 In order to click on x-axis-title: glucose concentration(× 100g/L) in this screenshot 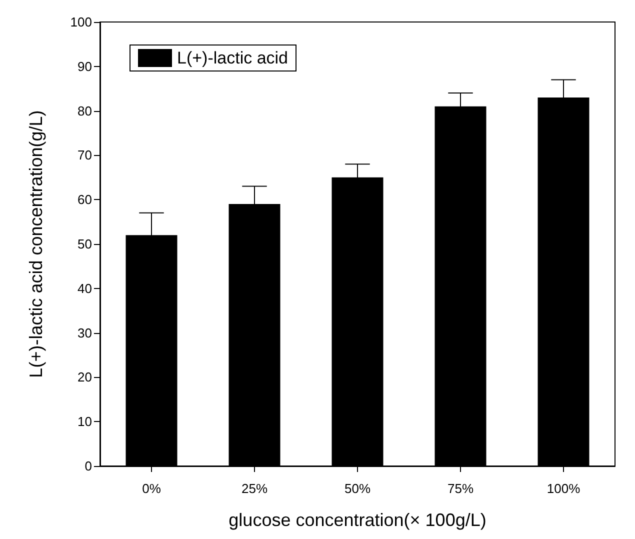, I will do `click(357, 520)`.